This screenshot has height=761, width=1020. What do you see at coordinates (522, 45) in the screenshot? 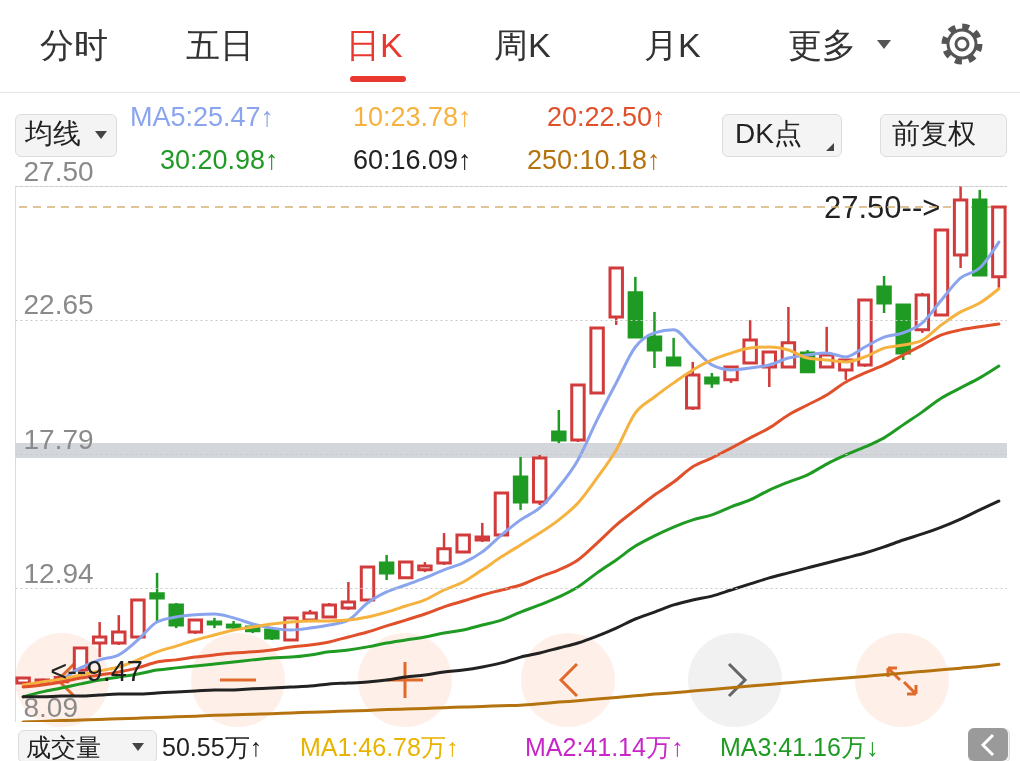
I see `text: 周K` at bounding box center [522, 45].